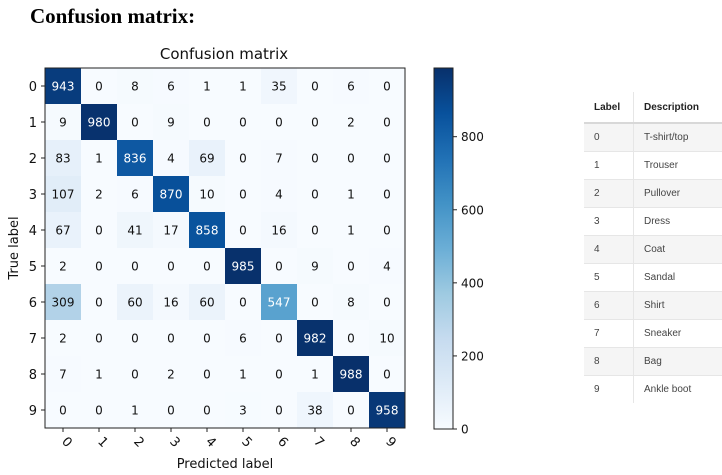  I want to click on table-header-row: Label Description, so click(653, 108).